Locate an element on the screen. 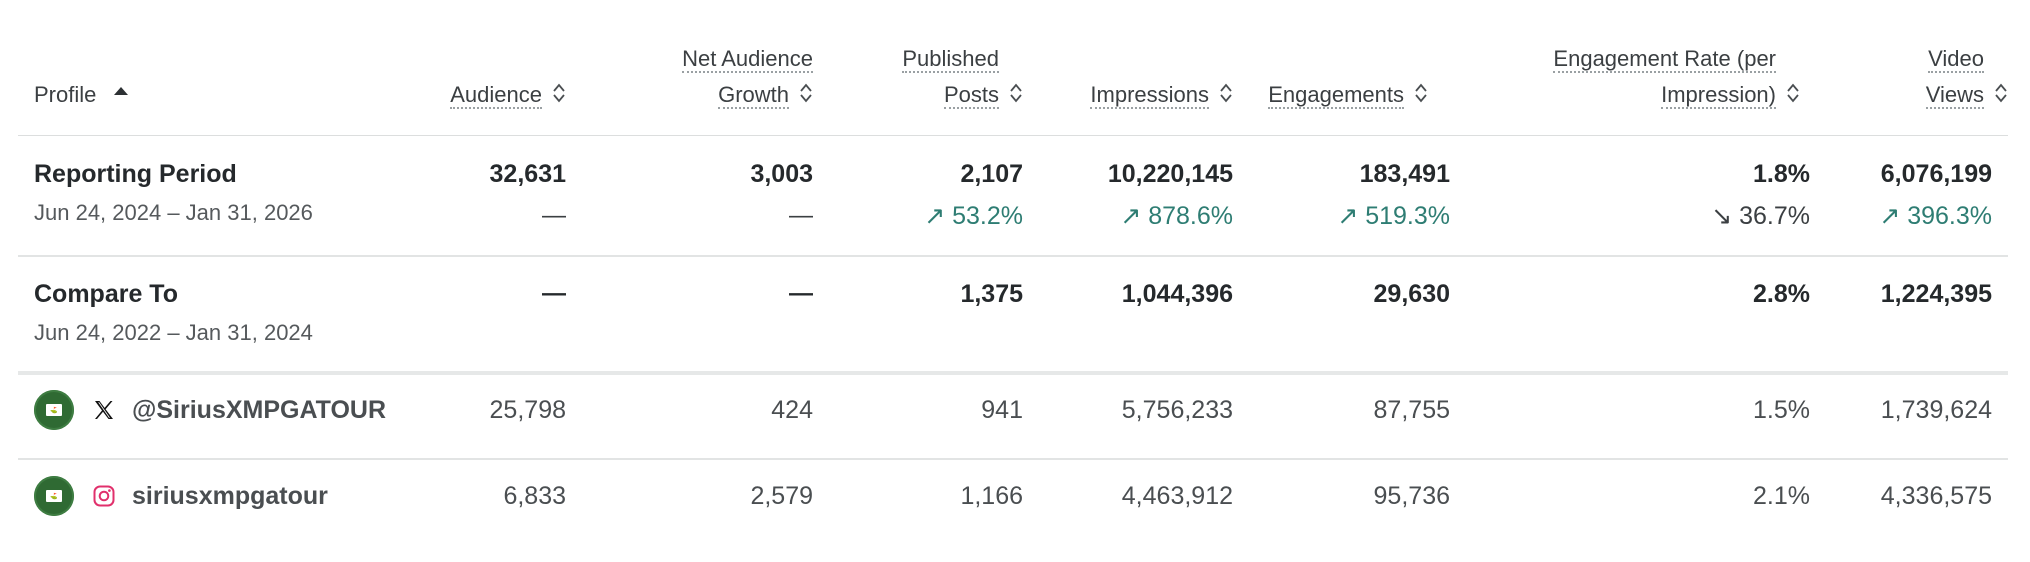 The image size is (2030, 562). reporting-audience: 32,631 is located at coordinates (527, 174).